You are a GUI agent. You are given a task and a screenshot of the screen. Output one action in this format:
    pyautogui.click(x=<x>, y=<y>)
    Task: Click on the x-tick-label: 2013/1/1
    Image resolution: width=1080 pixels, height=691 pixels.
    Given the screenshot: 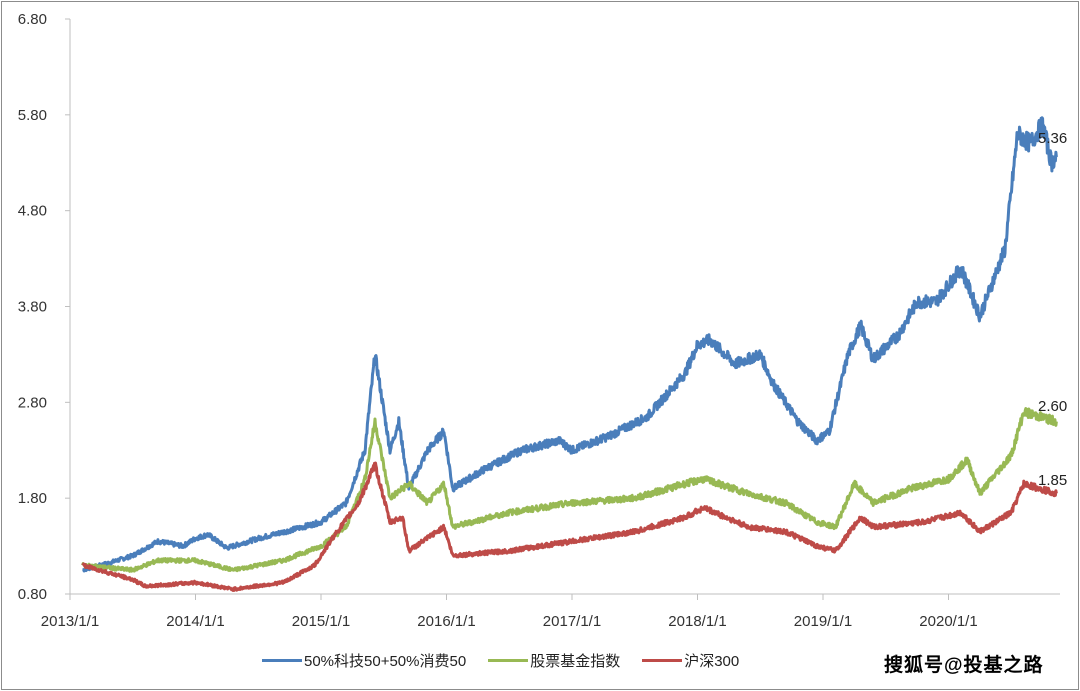 What is the action you would take?
    pyautogui.click(x=70, y=621)
    